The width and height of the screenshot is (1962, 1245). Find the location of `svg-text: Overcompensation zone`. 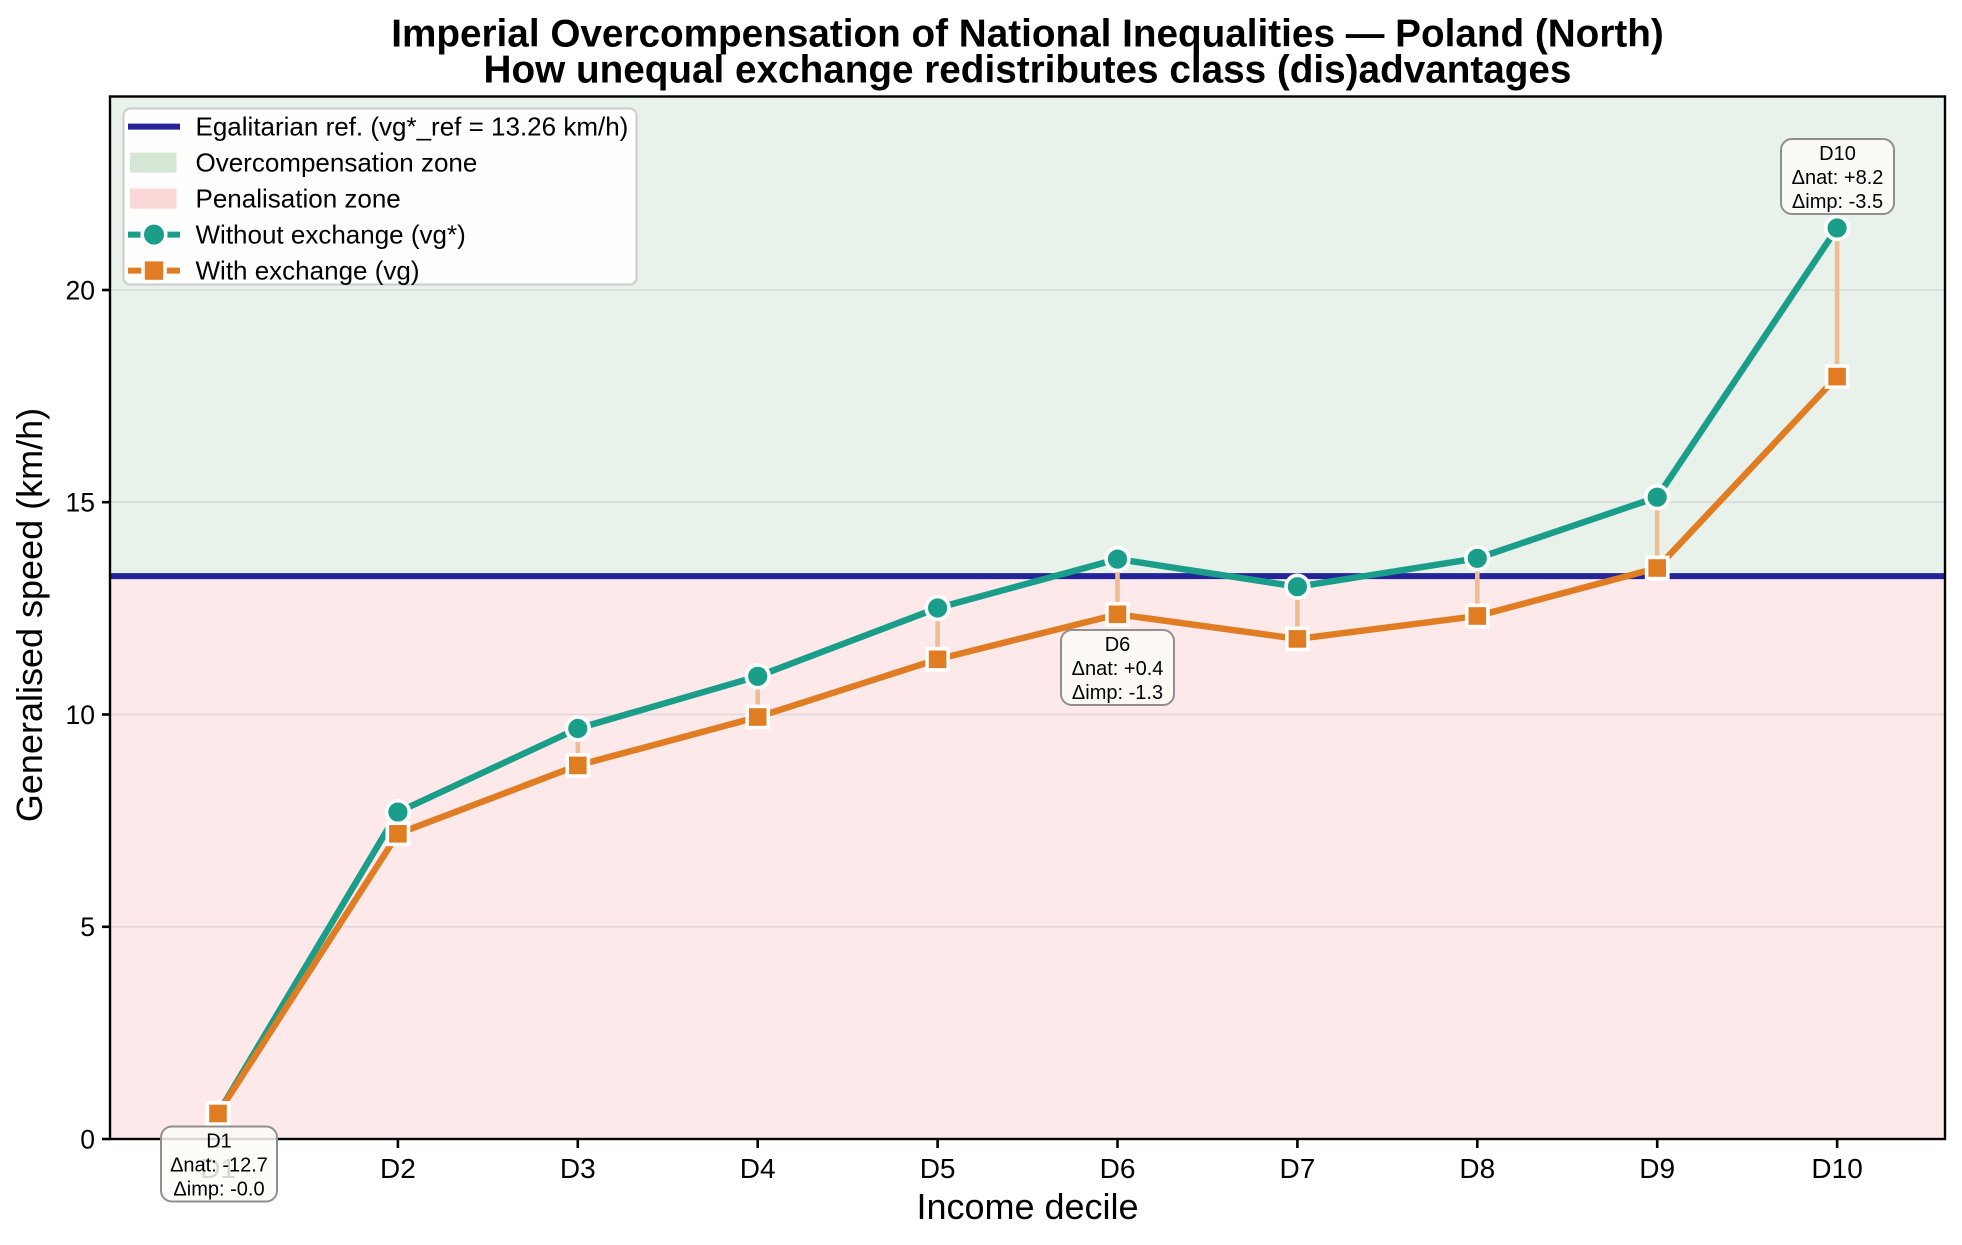

svg-text: Overcompensation zone is located at coordinates (337, 163).